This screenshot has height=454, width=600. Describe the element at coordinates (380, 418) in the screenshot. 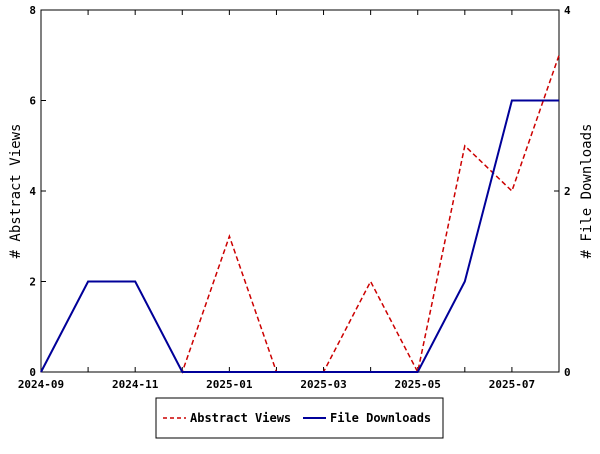

I see `legend-label-file-downloads: File Downloads` at that location.